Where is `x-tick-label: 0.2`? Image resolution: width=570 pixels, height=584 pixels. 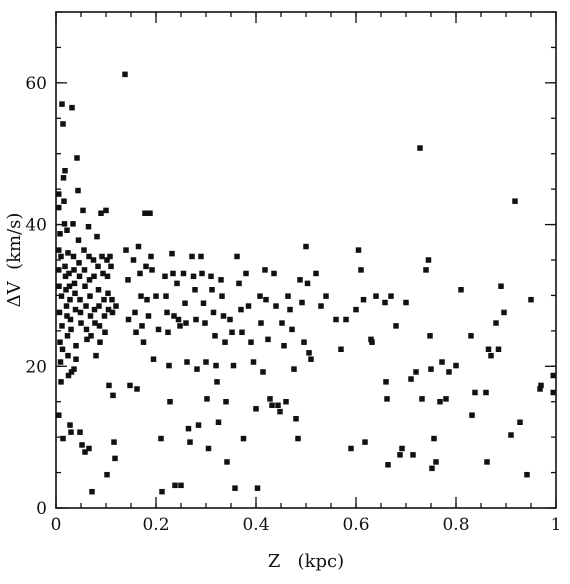
x-tick-label: 0.2 is located at coordinates (155, 525).